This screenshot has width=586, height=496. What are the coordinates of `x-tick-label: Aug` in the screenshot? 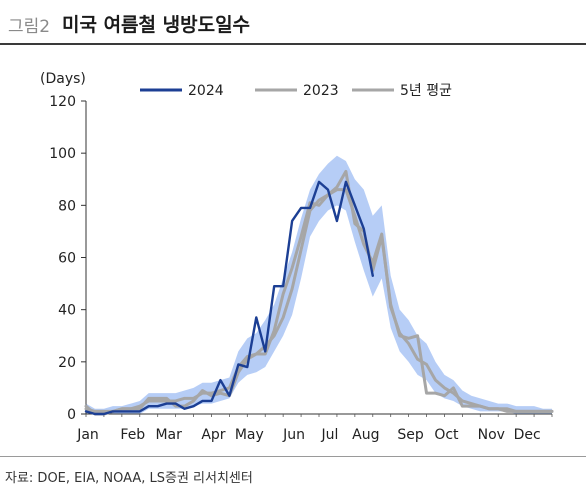 It's located at (365, 435).